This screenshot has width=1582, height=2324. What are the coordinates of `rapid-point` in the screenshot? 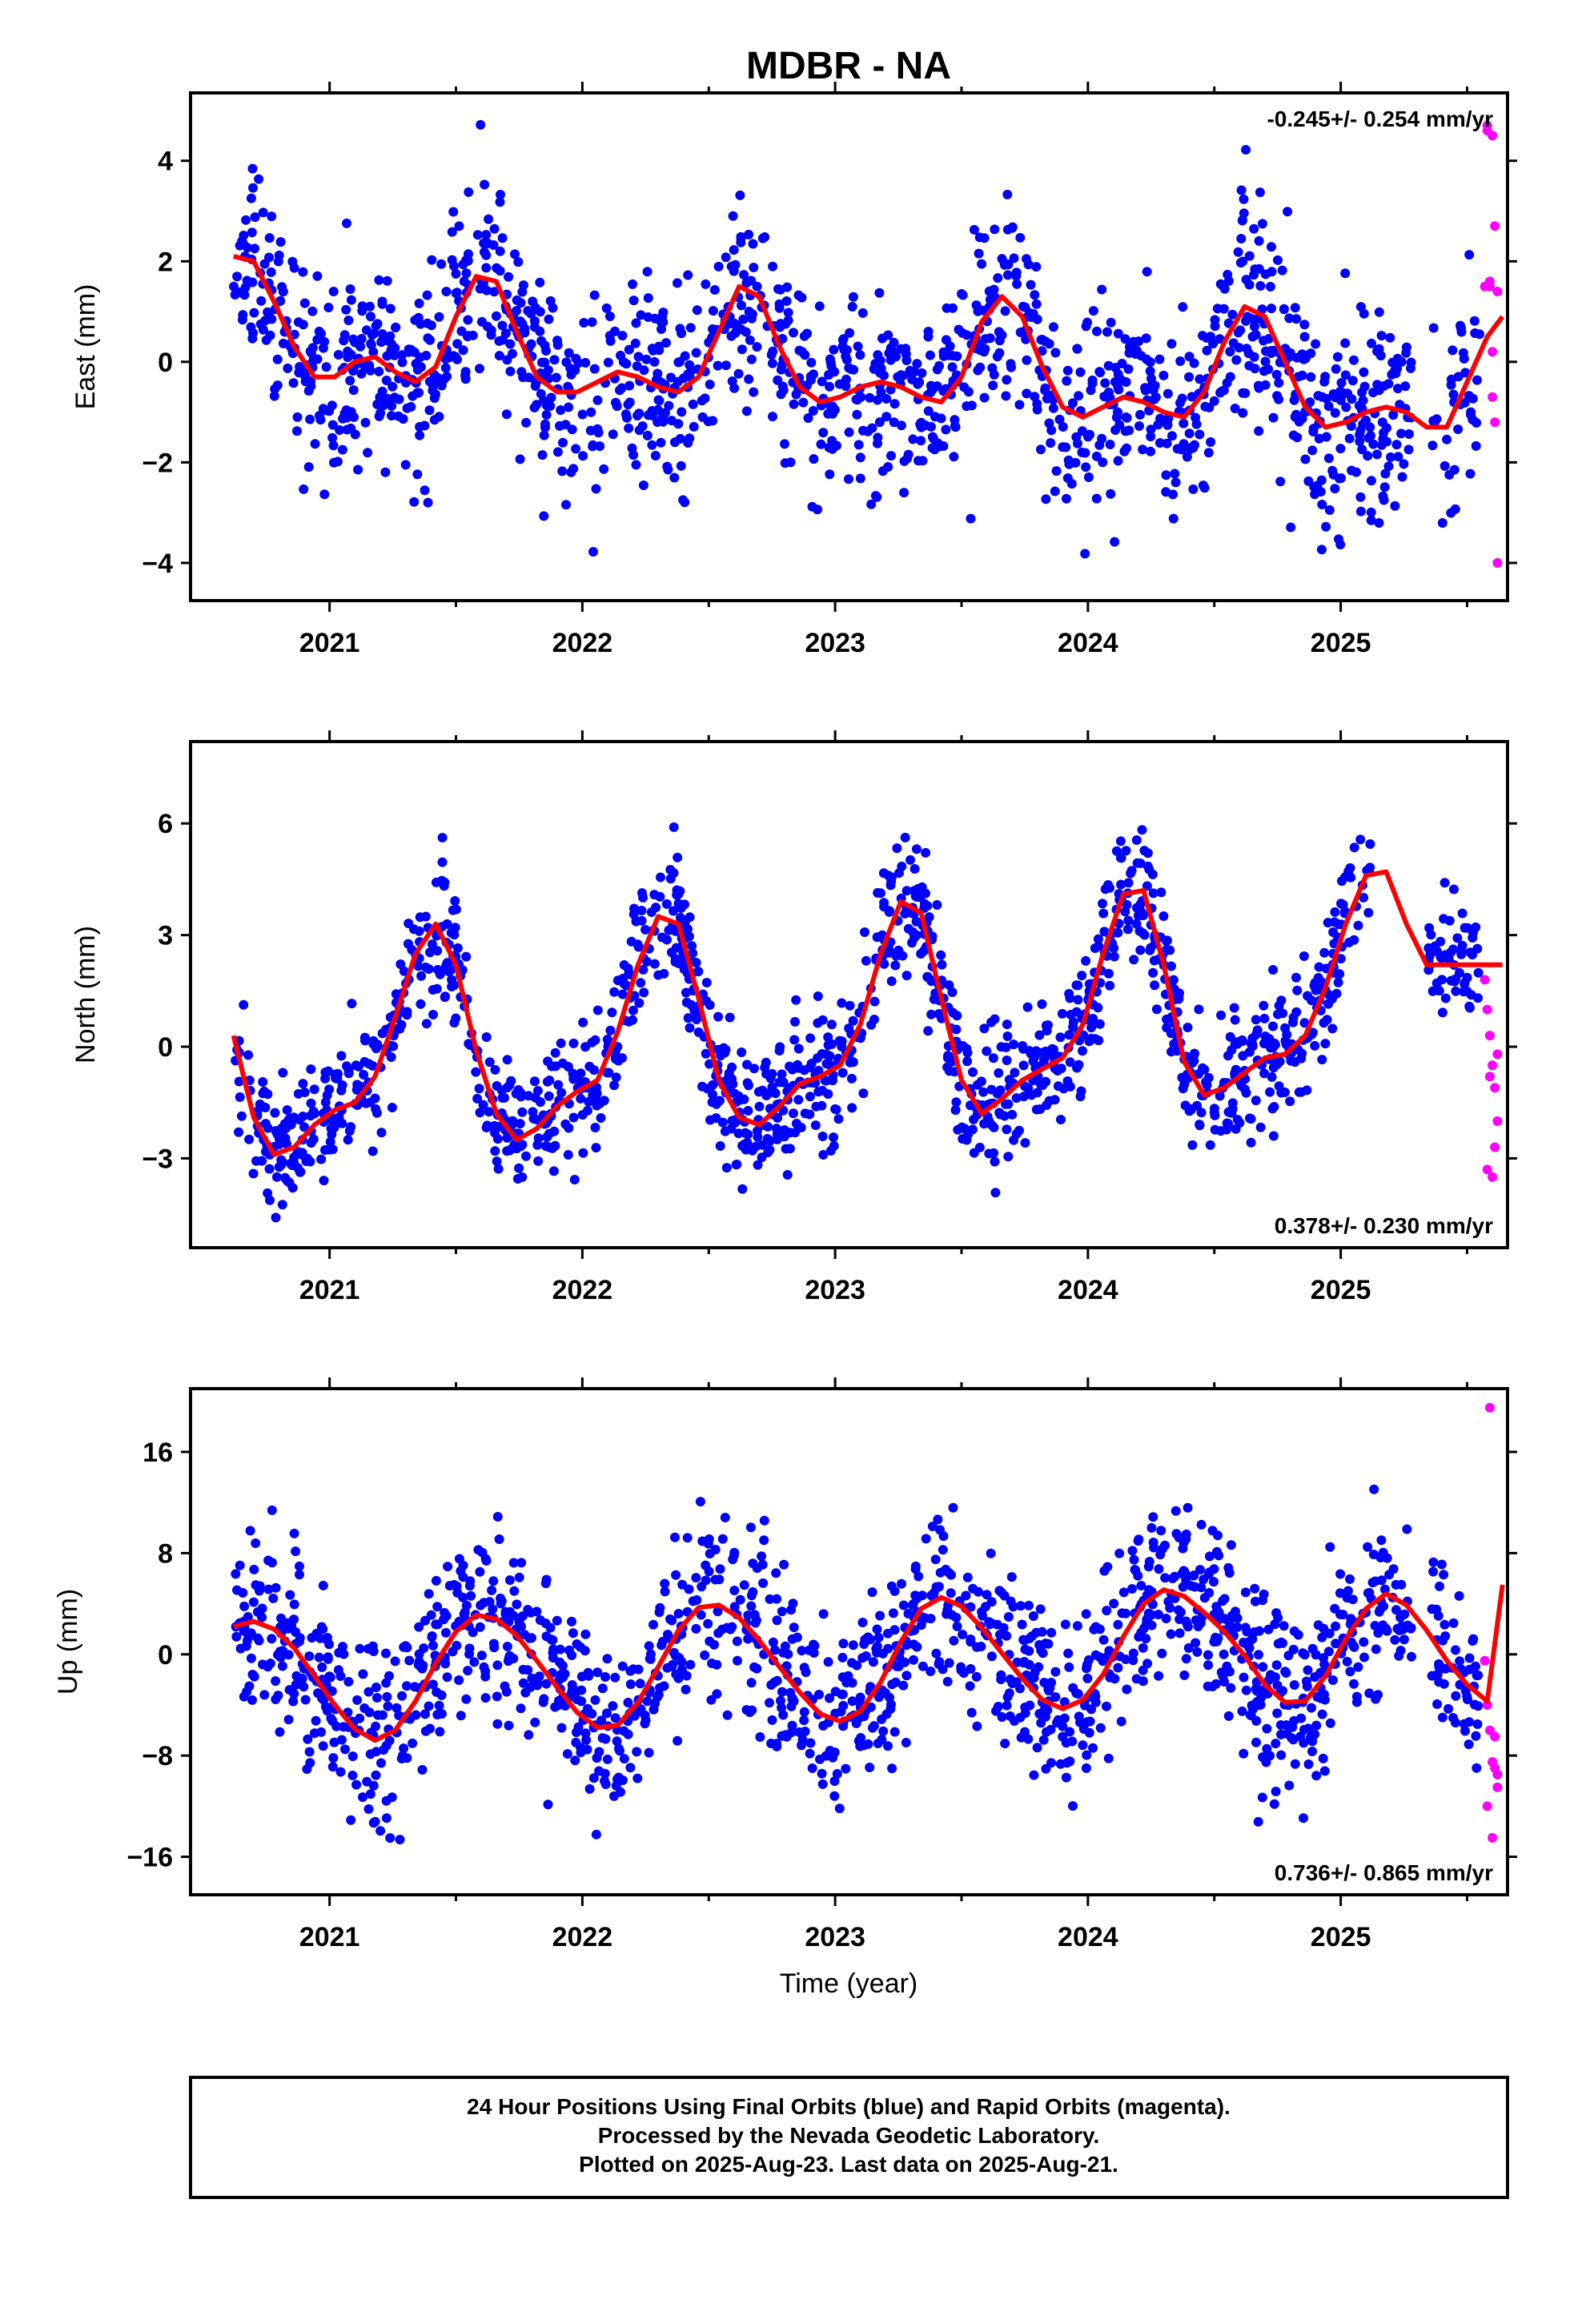 It's located at (1485, 980).